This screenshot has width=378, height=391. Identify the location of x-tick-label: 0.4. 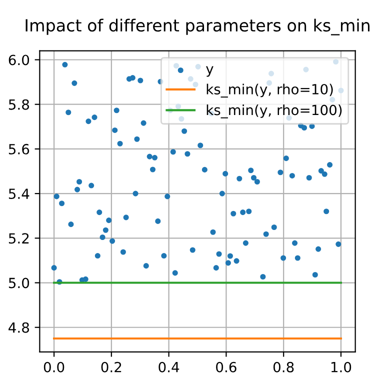
(169, 367).